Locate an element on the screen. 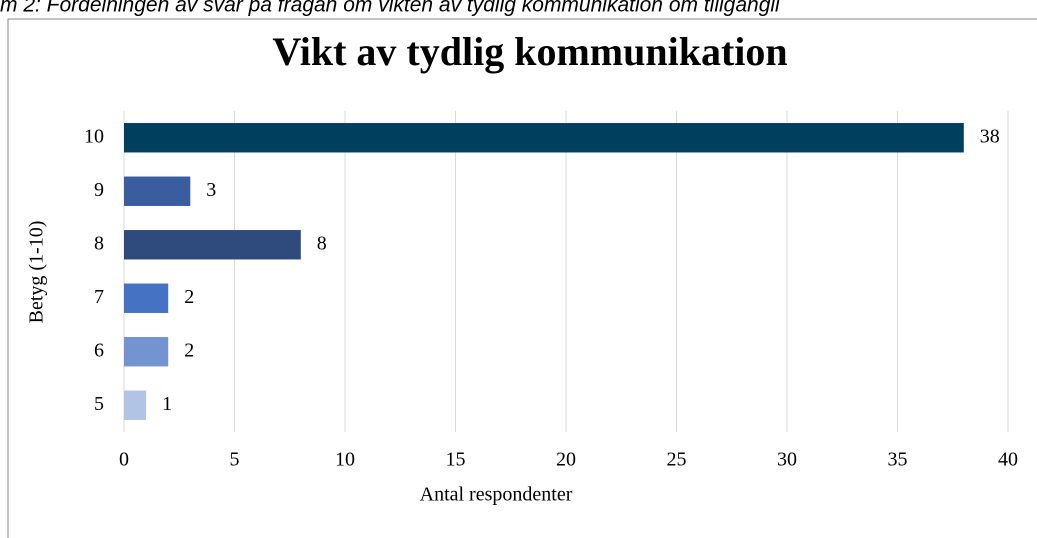 The image size is (1037, 538). x-tick-label: 35 is located at coordinates (898, 460).